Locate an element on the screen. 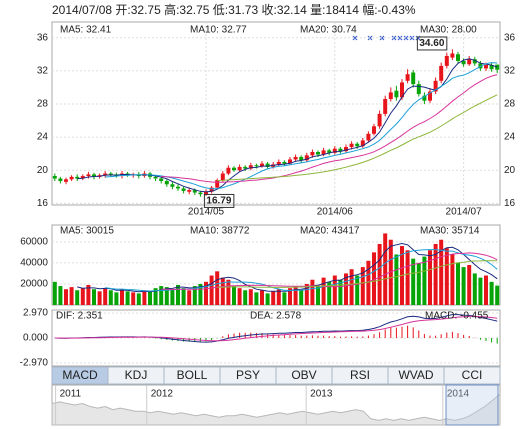  indicator-tab is located at coordinates (472, 375).